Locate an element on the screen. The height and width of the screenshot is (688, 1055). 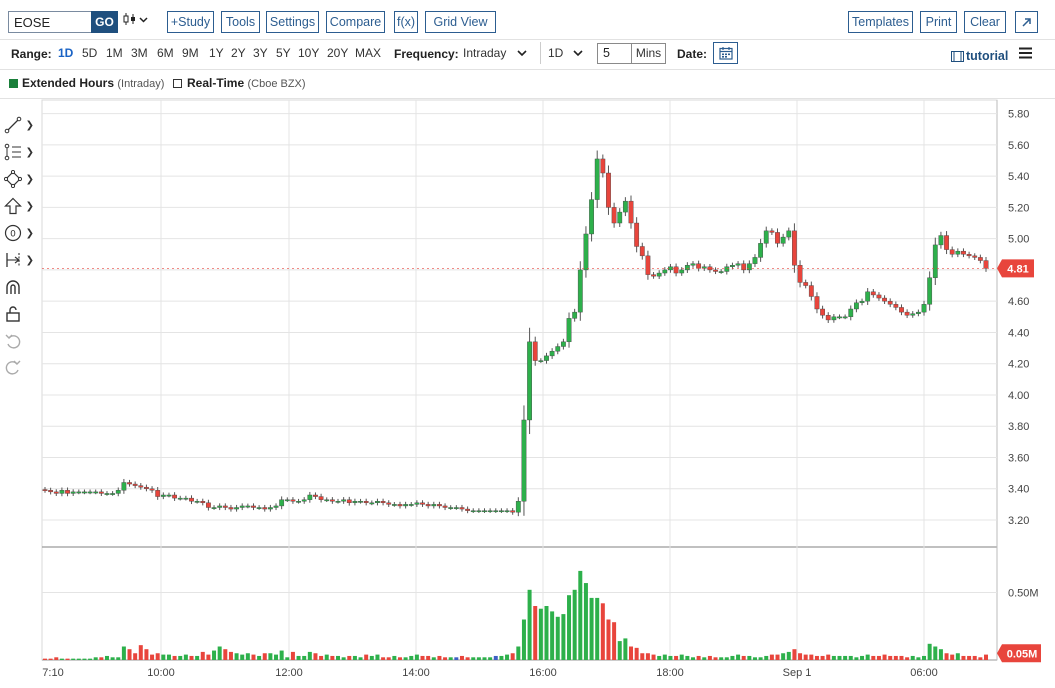
shape-tool: ❯ is located at coordinates (19, 179).